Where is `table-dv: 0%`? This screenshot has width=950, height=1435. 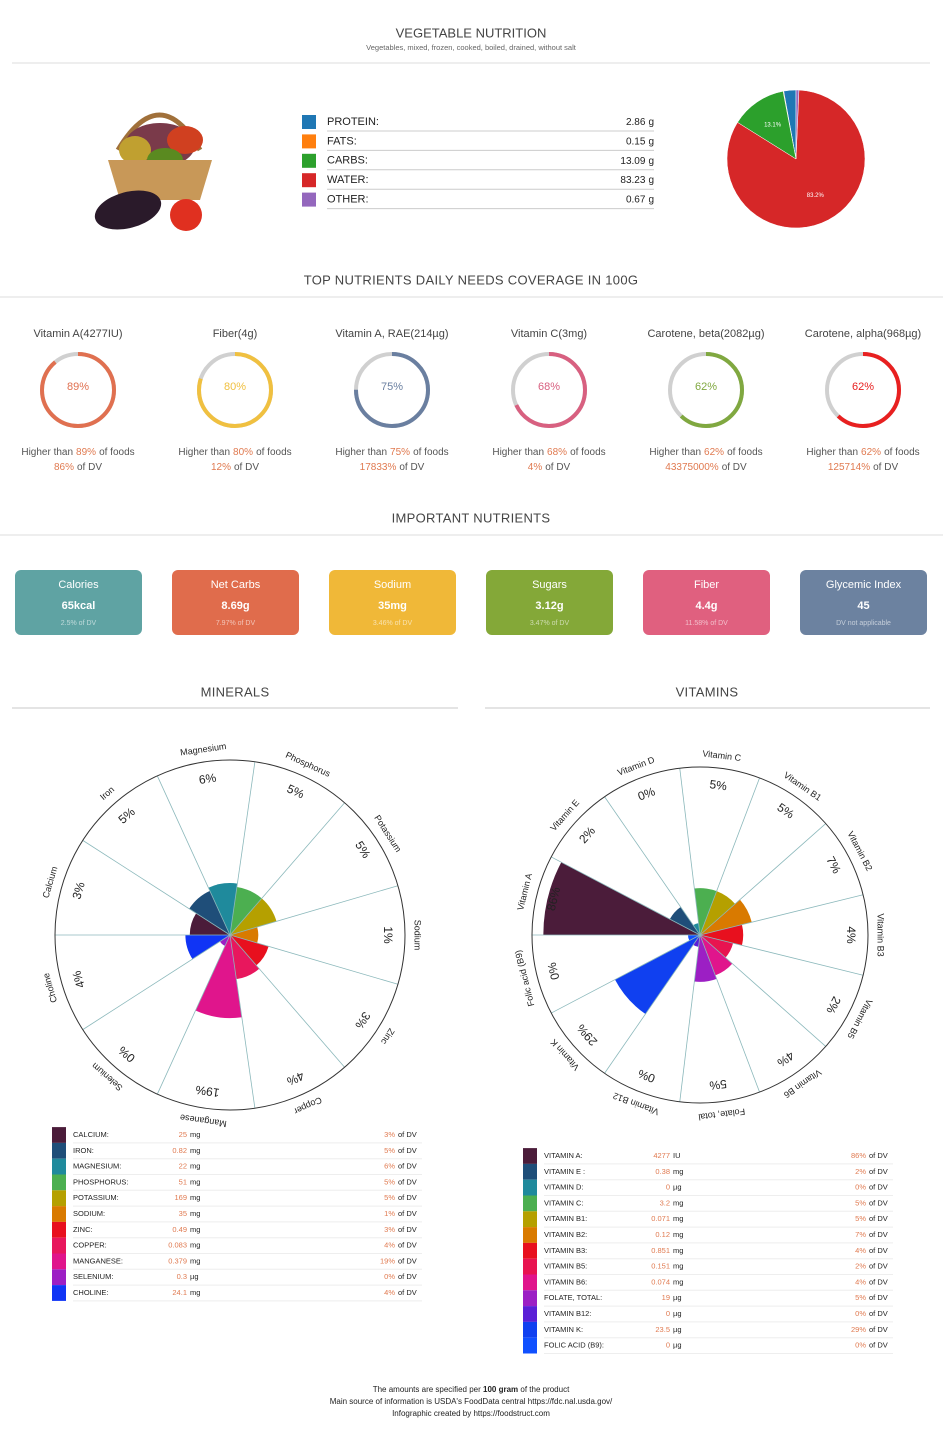 table-dv: 0% is located at coordinates (860, 1345).